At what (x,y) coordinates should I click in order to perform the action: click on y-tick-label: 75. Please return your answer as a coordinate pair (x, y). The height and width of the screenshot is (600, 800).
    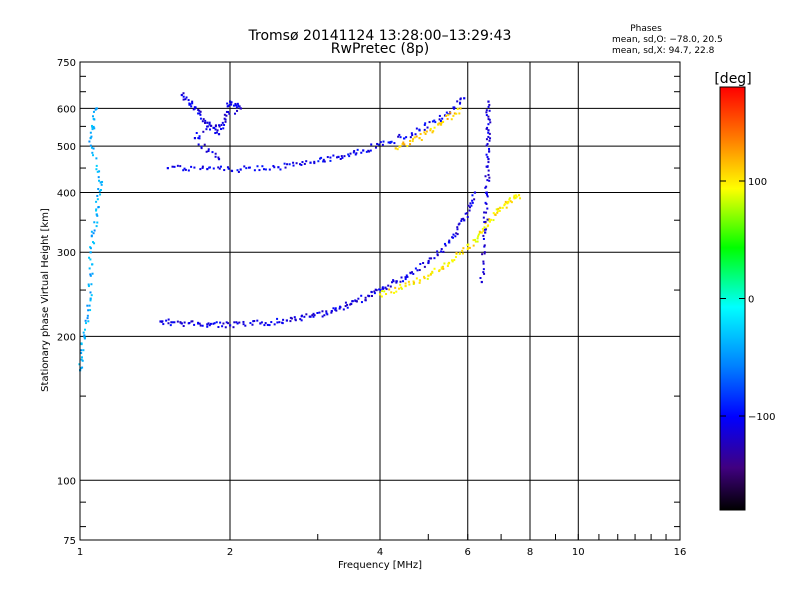
    Looking at the image, I should click on (69, 541).